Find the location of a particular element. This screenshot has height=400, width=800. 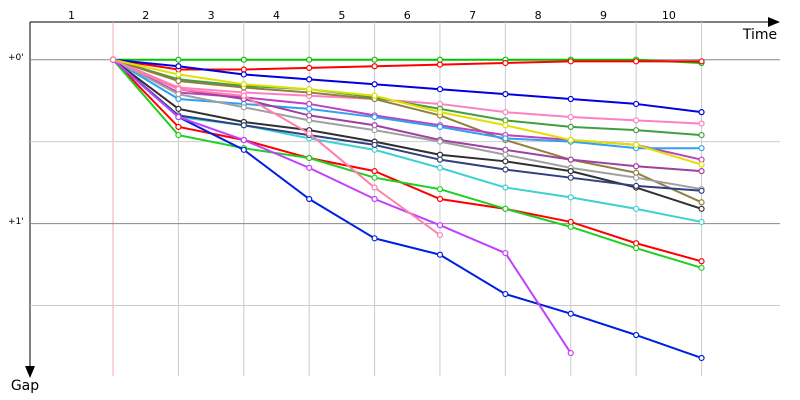

y-axis-label: Gap is located at coordinates (25, 386).